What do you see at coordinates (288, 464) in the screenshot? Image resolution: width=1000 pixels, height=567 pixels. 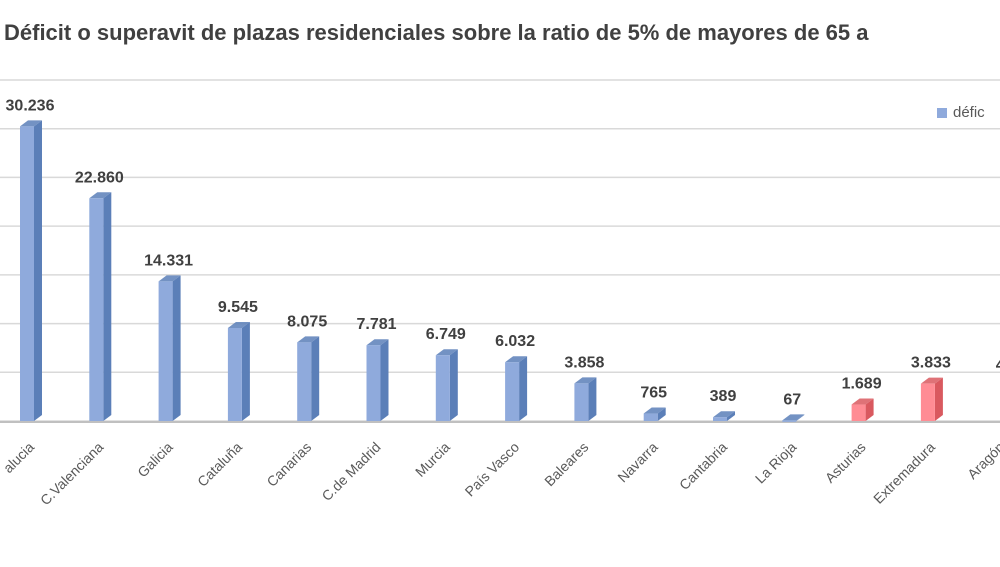 I see `tick-label-Canarias: Canarias` at bounding box center [288, 464].